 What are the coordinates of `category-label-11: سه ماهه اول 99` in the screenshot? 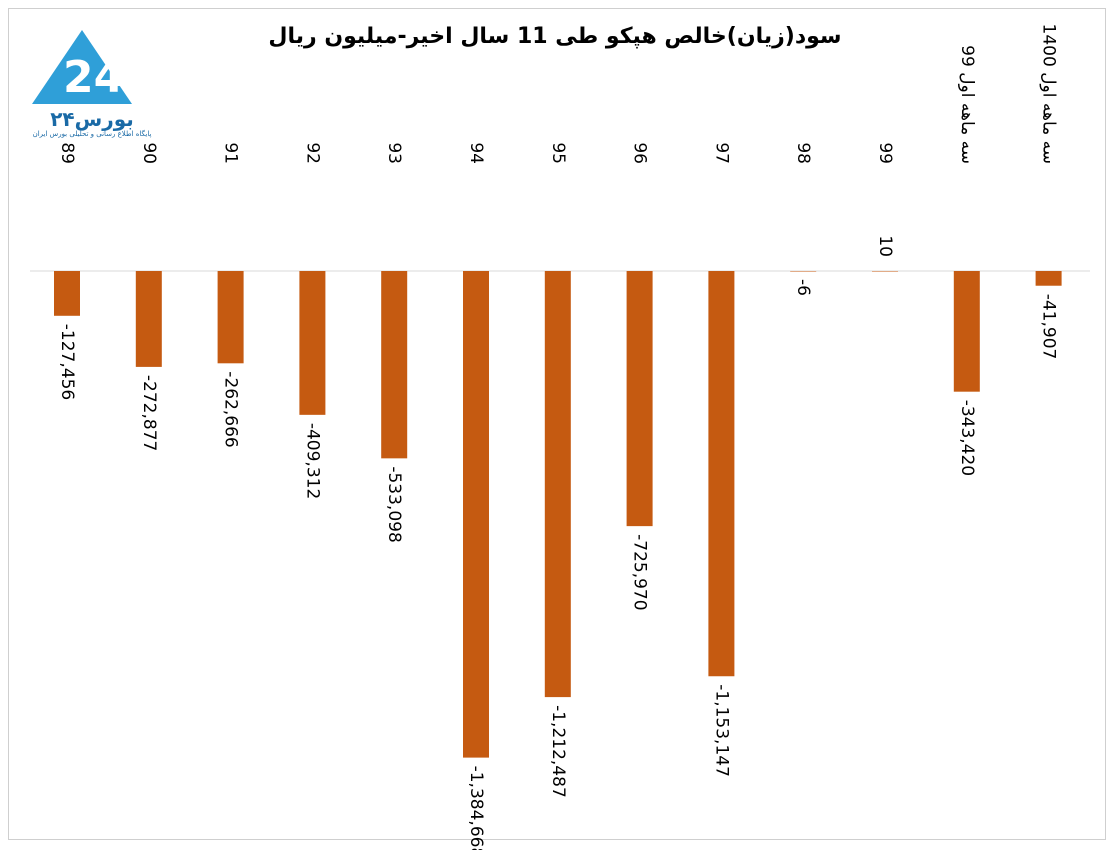 It's located at (967, 104).